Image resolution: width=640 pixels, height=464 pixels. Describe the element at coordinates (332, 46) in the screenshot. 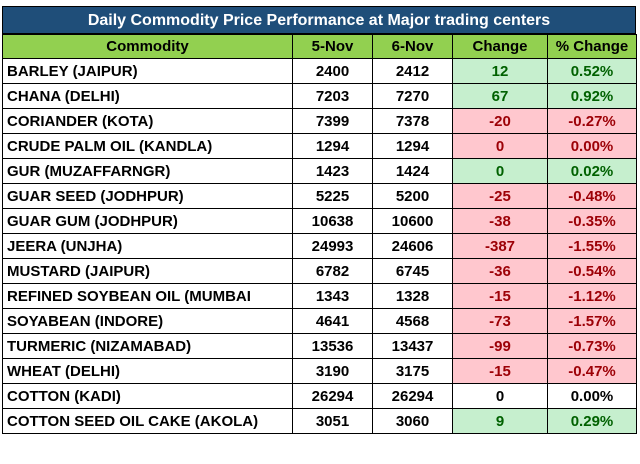

I see `header-5-nov: 5-Nov` at that location.